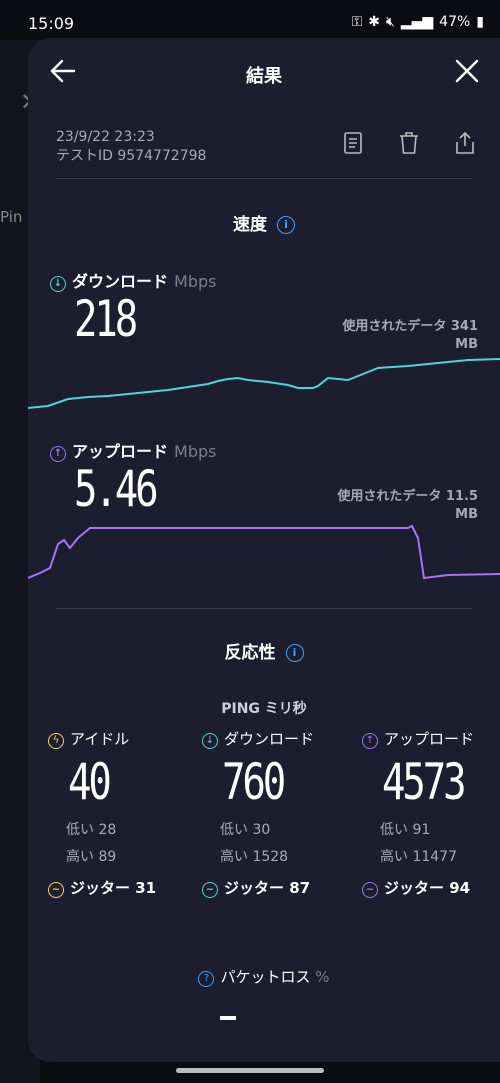 The height and width of the screenshot is (1083, 500). Describe the element at coordinates (264, 709) in the screenshot. I see `ping-title: PING ミリ秒` at that location.